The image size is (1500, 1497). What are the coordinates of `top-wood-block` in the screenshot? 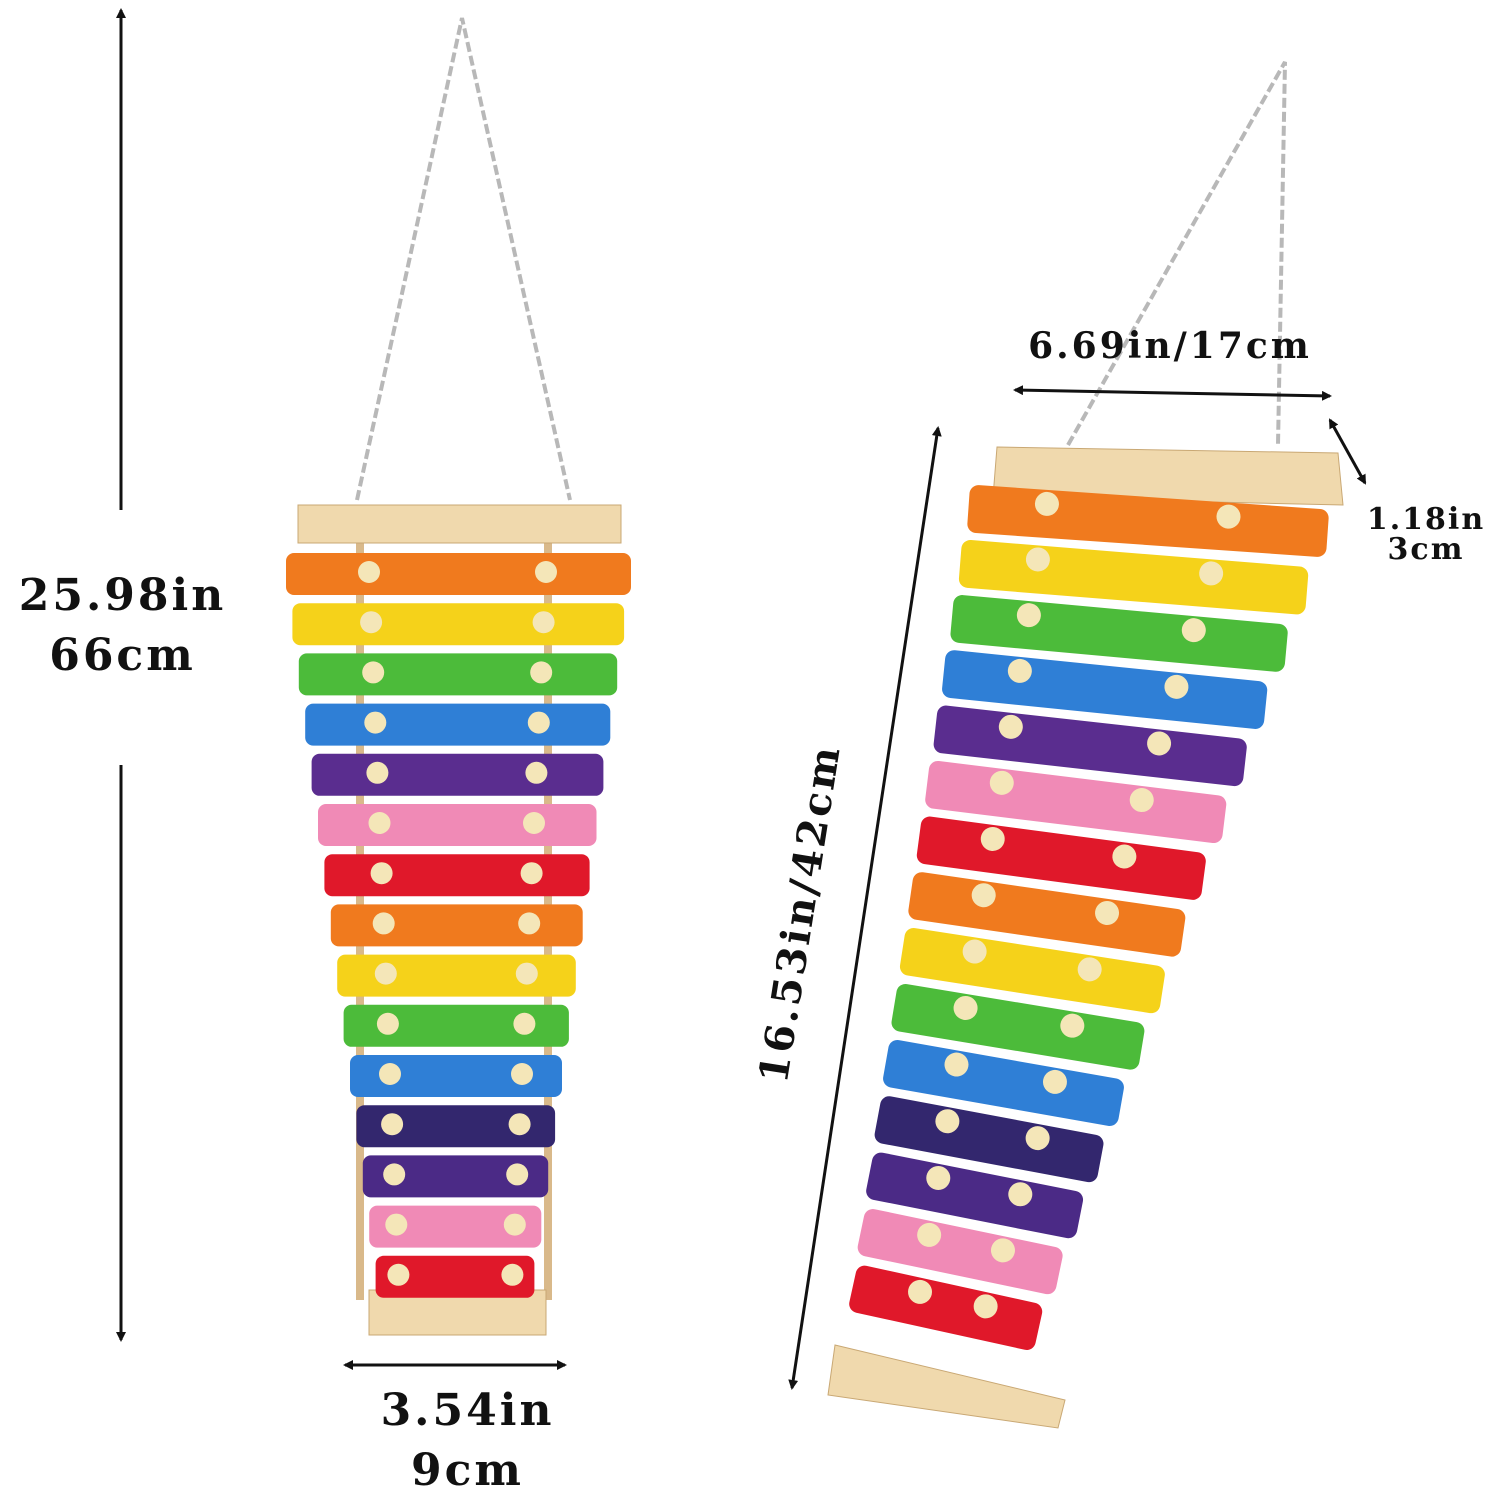 It's located at (459, 524).